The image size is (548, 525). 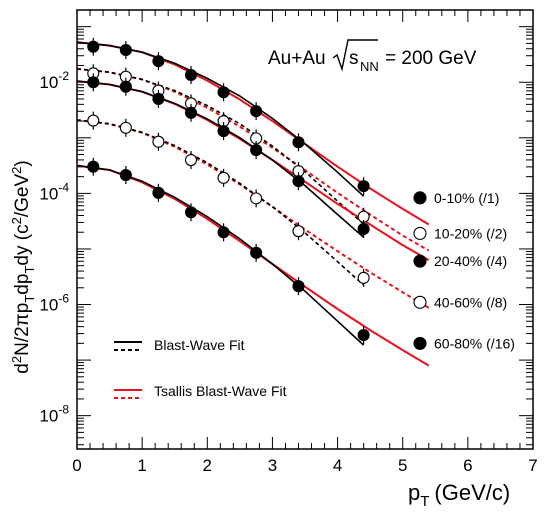 I want to click on x-tick-label: 2, so click(x=207, y=465).